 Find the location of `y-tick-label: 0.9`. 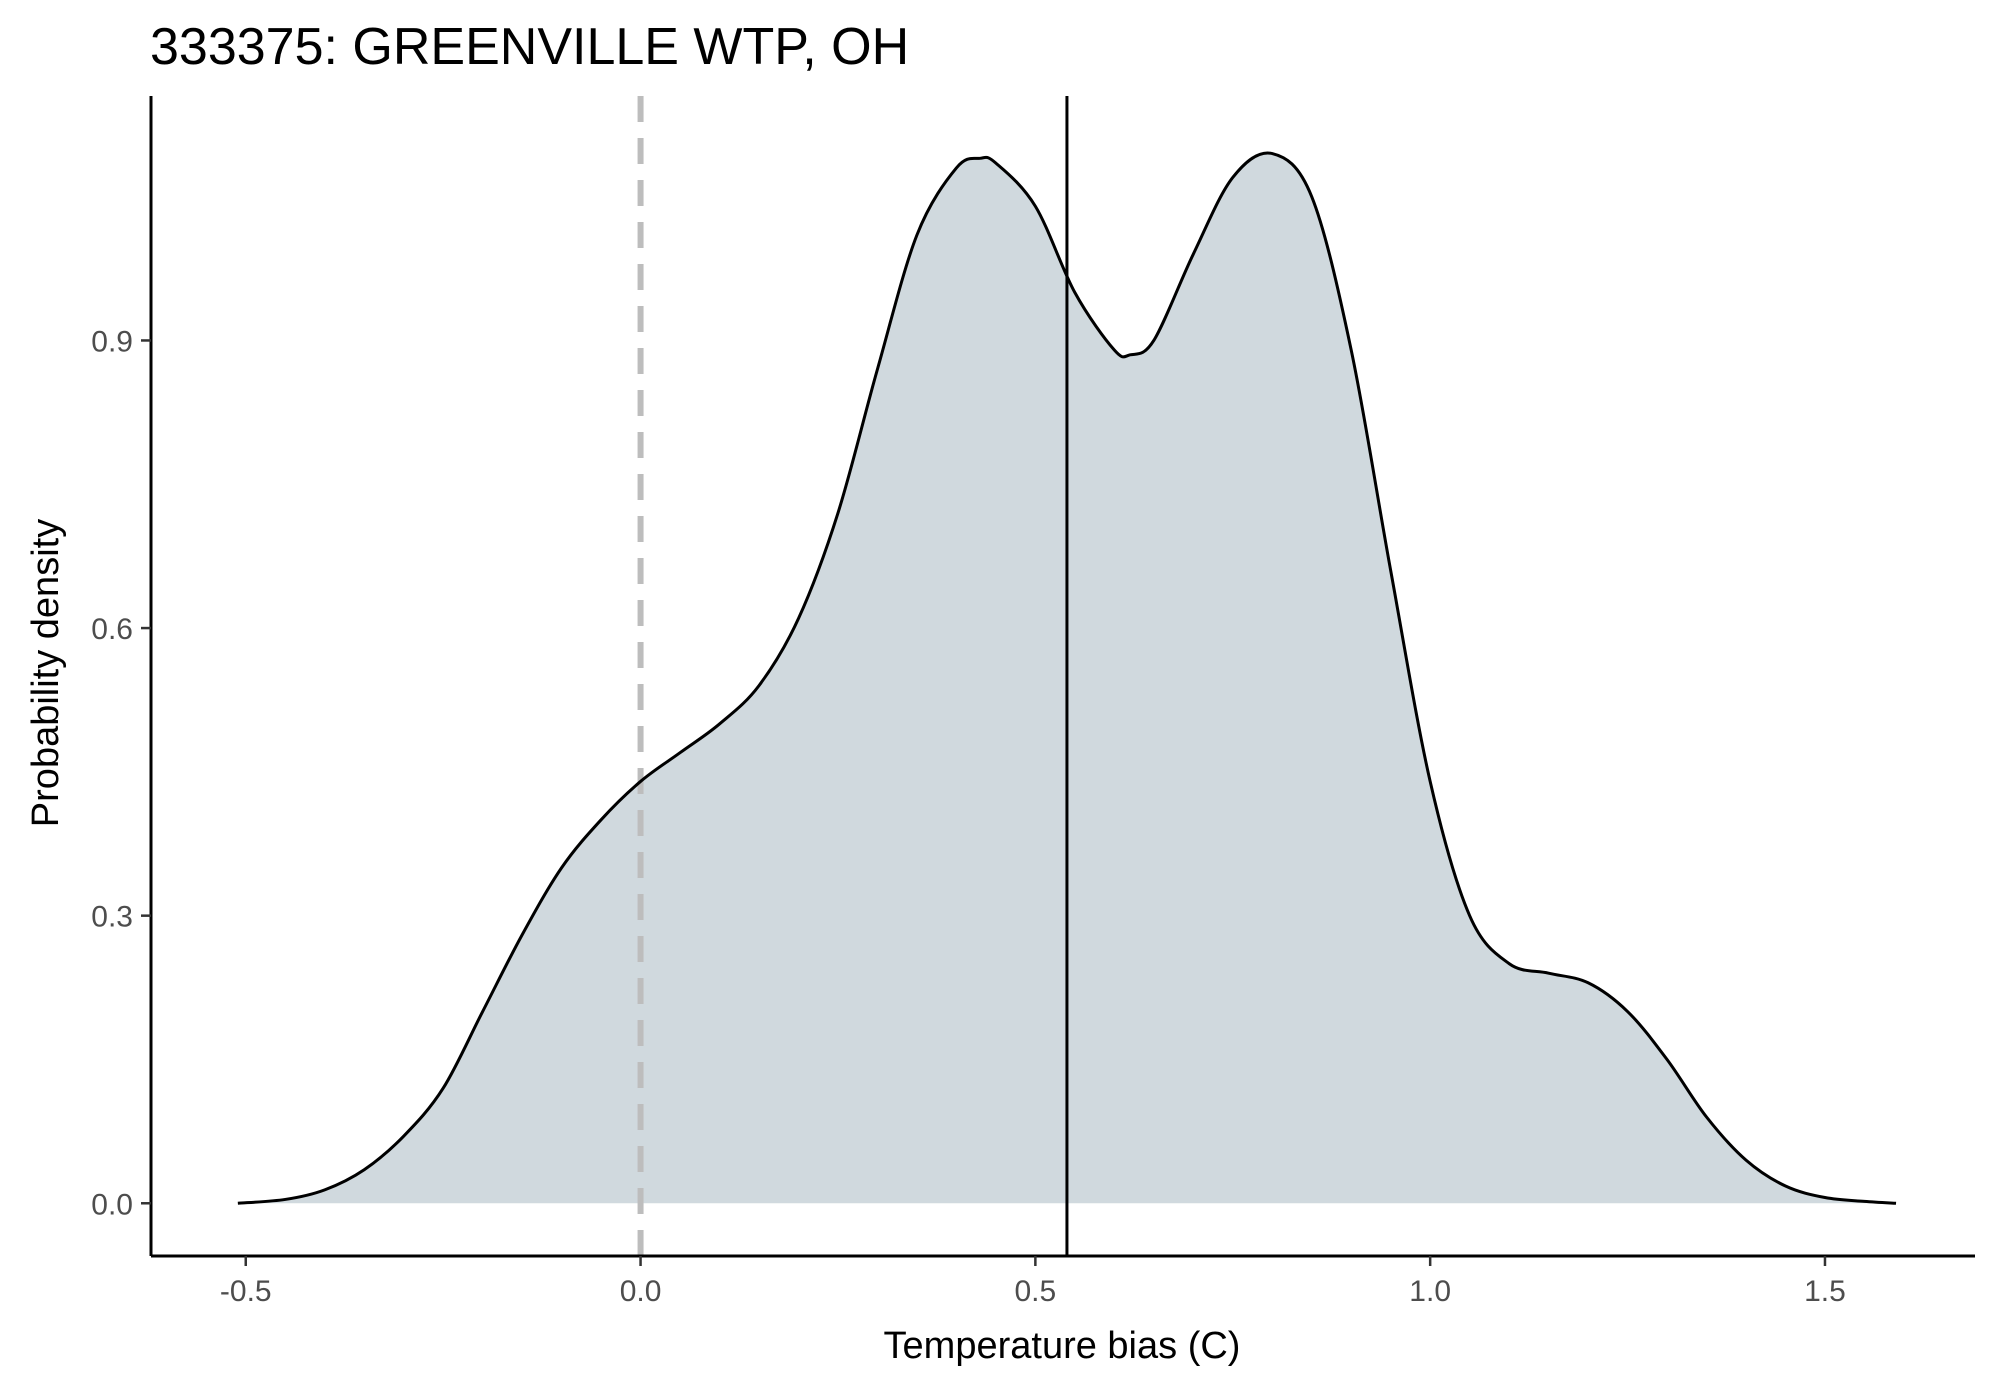

y-tick-label: 0.9 is located at coordinates (112, 341).